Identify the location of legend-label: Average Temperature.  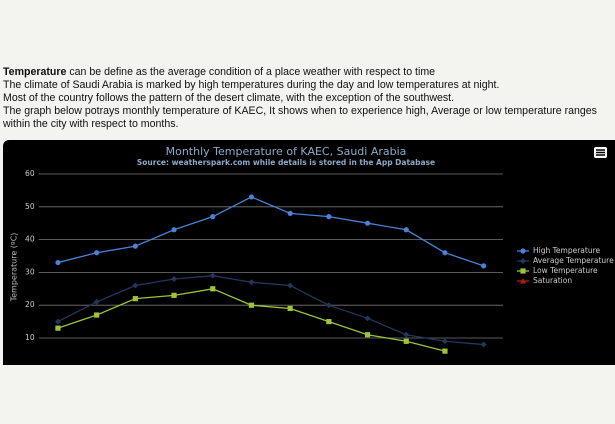
(573, 260).